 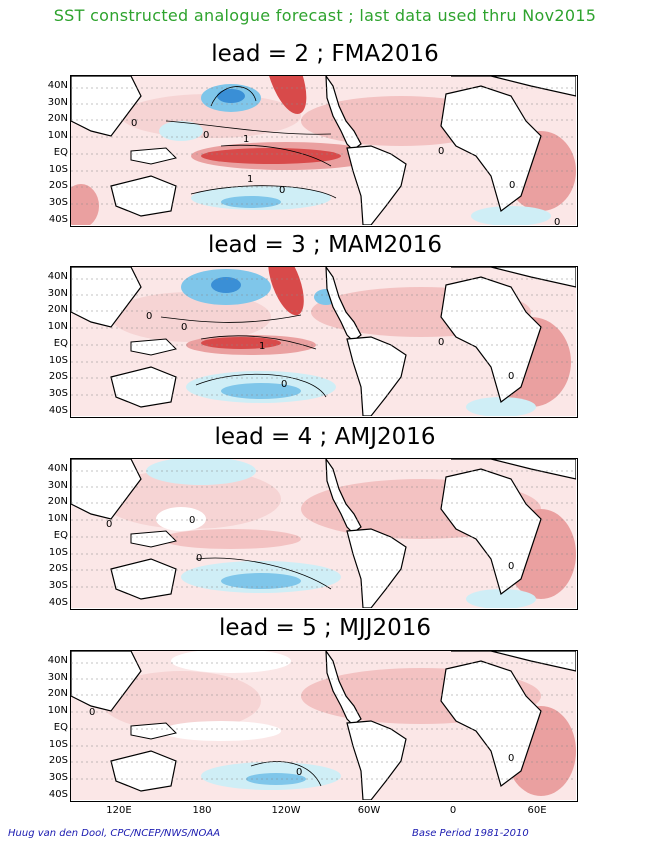 What do you see at coordinates (324, 726) in the screenshot?
I see `map-panel-4: 0 0 0` at bounding box center [324, 726].